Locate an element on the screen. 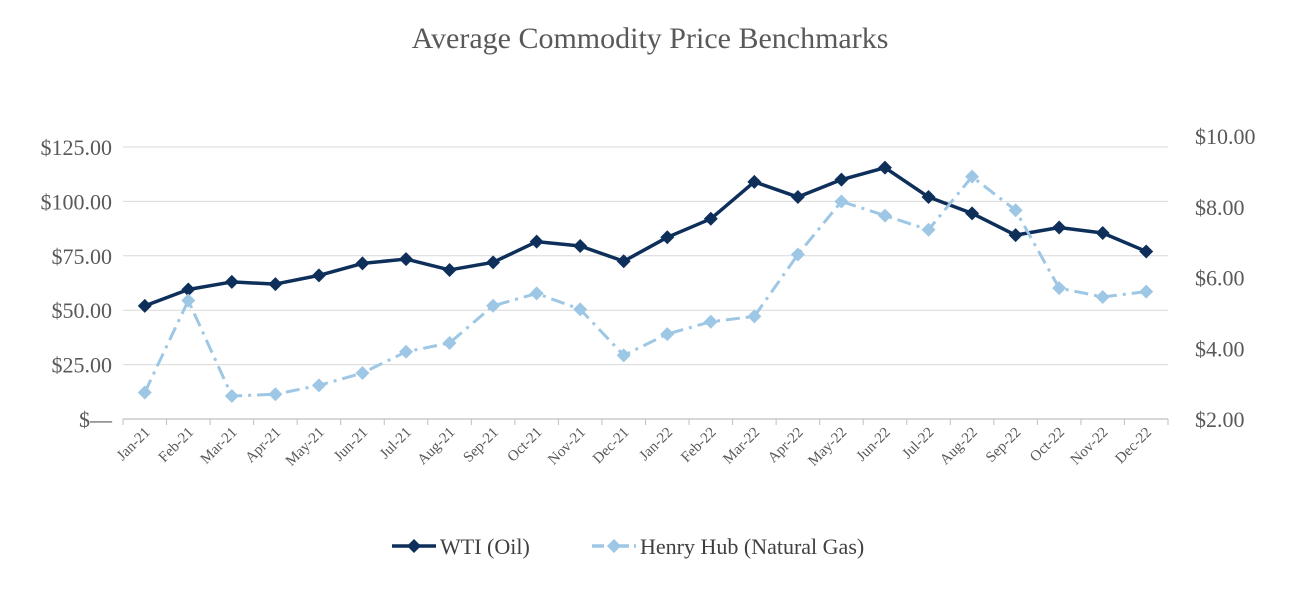 This screenshot has height=600, width=1300. x-tick-label: Oct-21 is located at coordinates (525, 445).